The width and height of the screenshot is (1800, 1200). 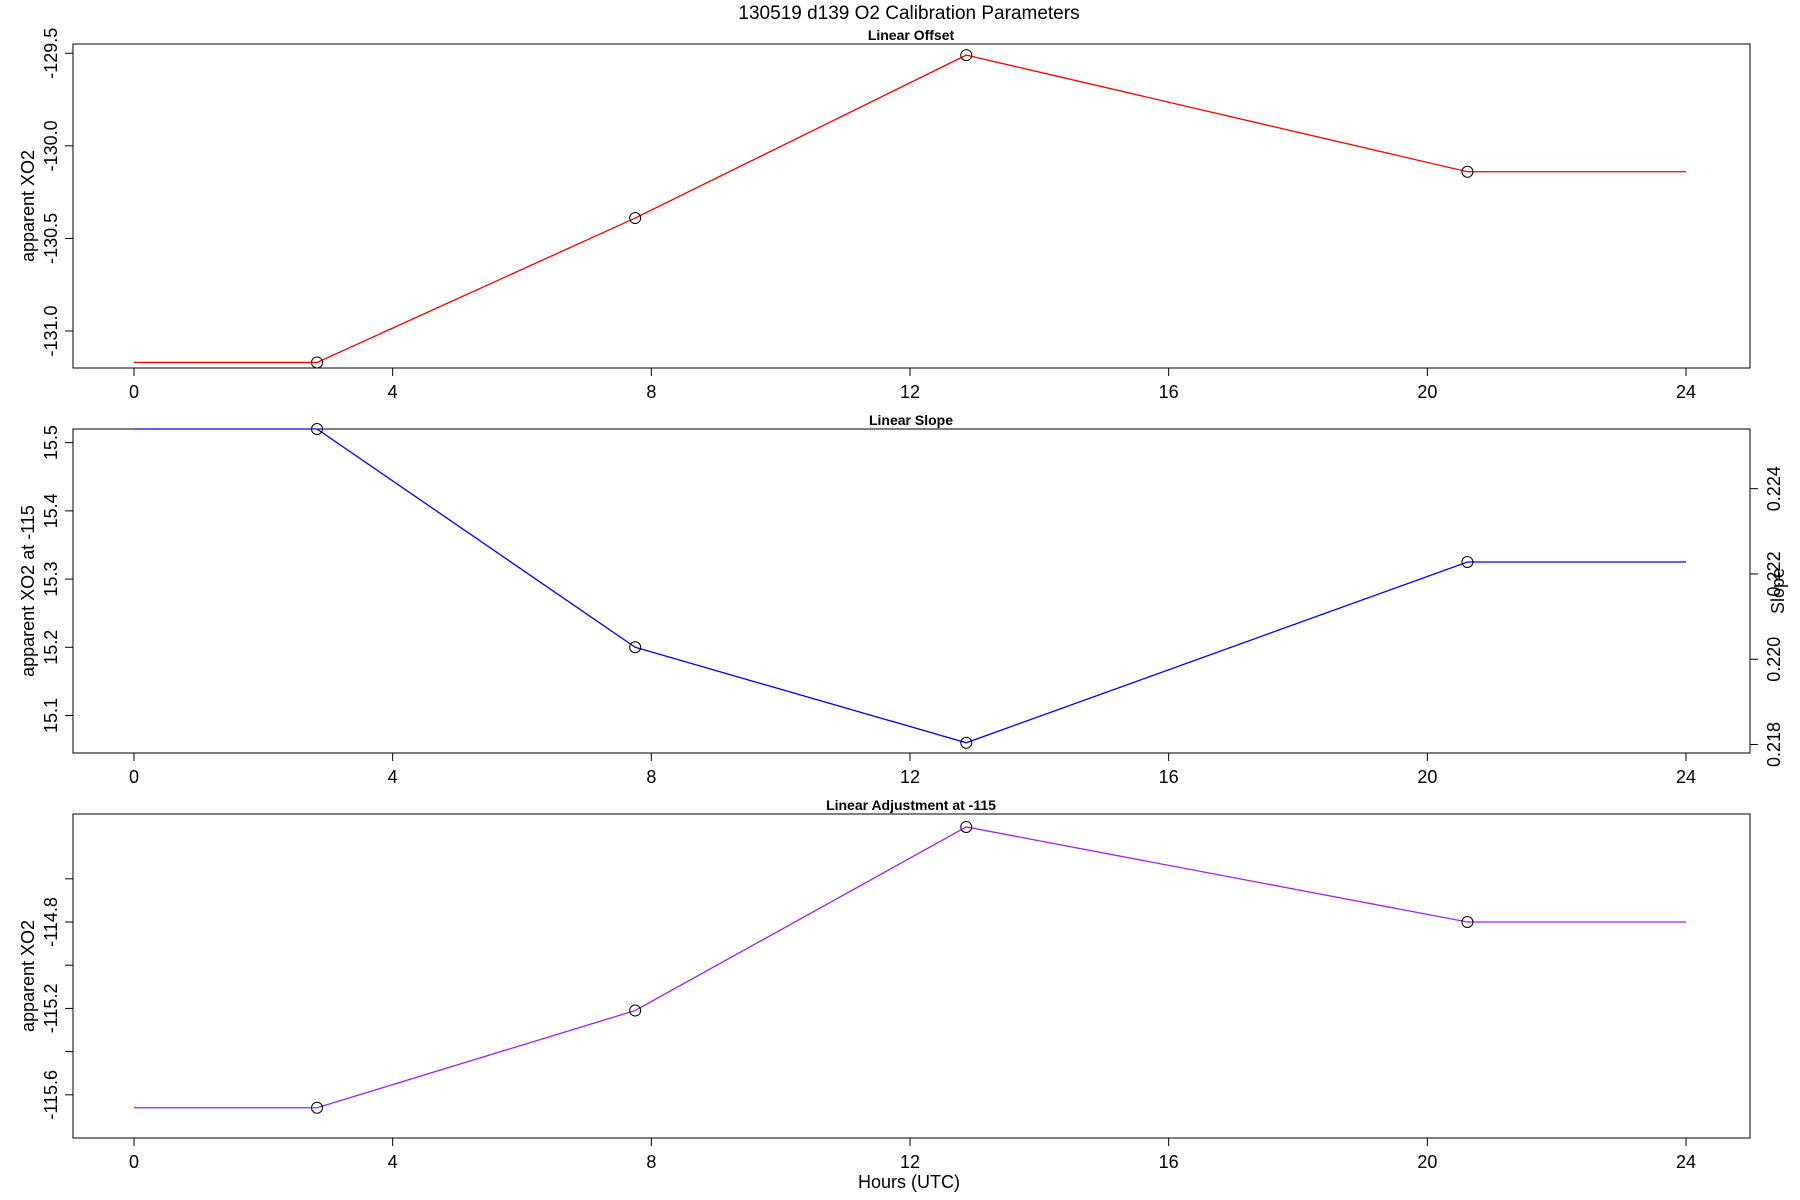 What do you see at coordinates (51, 238) in the screenshot?
I see `y-tick-label: -130.5` at bounding box center [51, 238].